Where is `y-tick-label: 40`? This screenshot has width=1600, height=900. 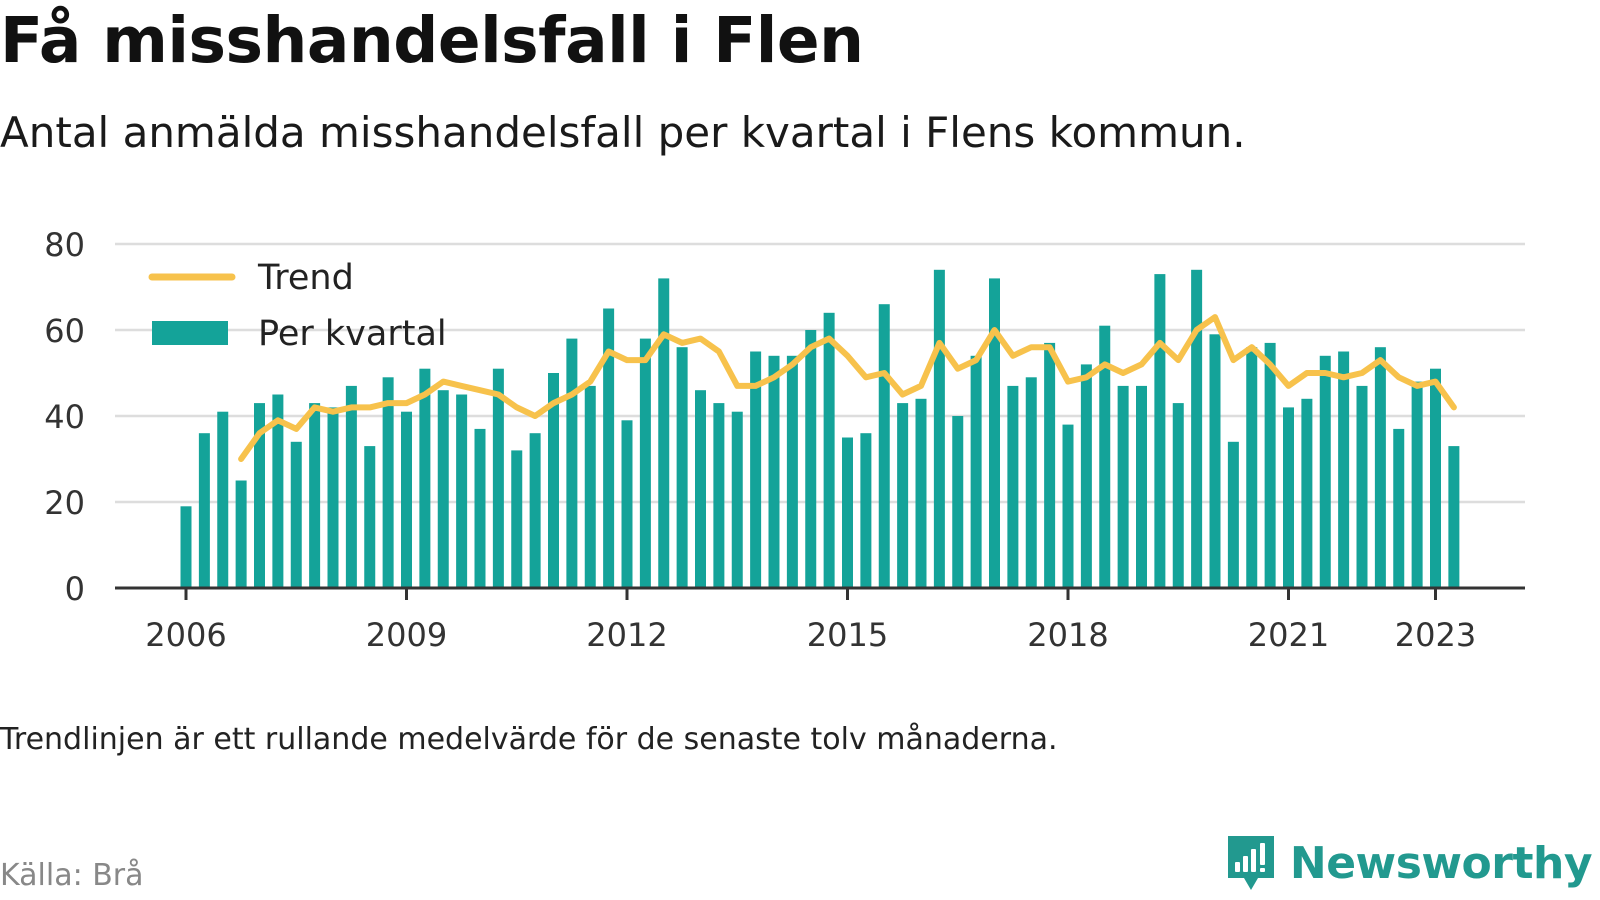
y-tick-label: 40 is located at coordinates (64, 417).